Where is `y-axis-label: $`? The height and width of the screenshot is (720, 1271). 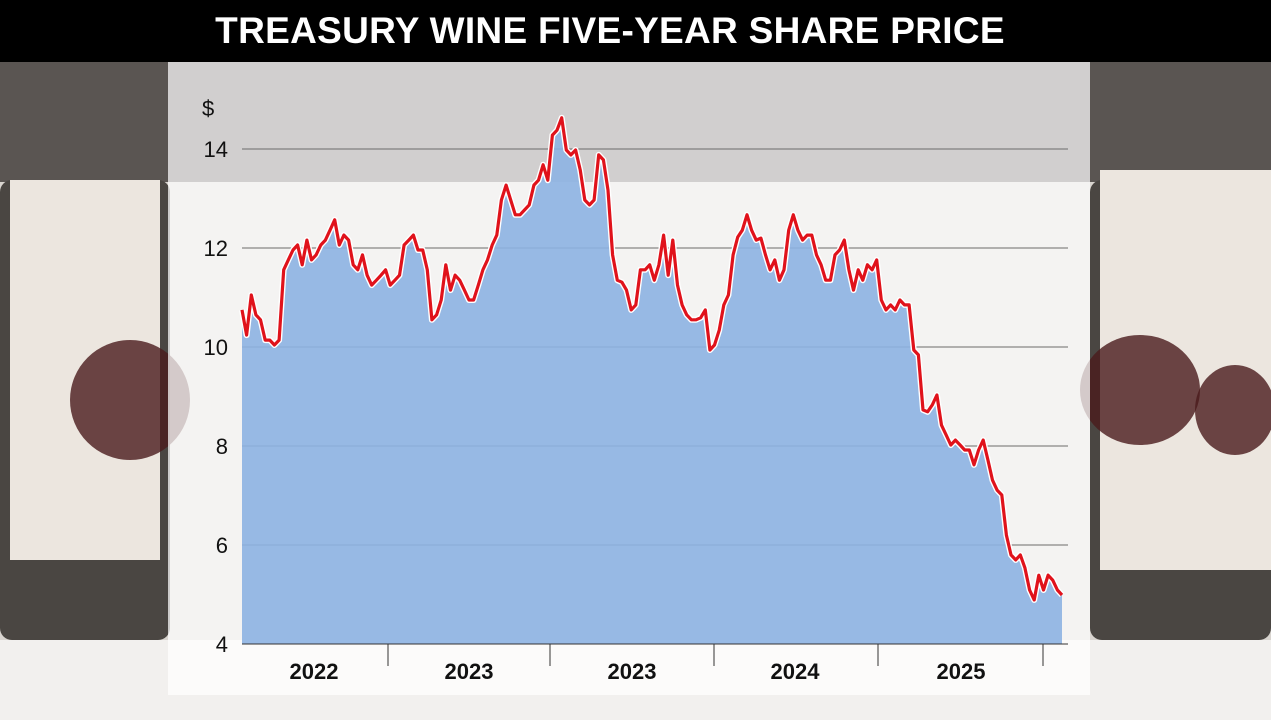
y-axis-label: $ is located at coordinates (208, 108).